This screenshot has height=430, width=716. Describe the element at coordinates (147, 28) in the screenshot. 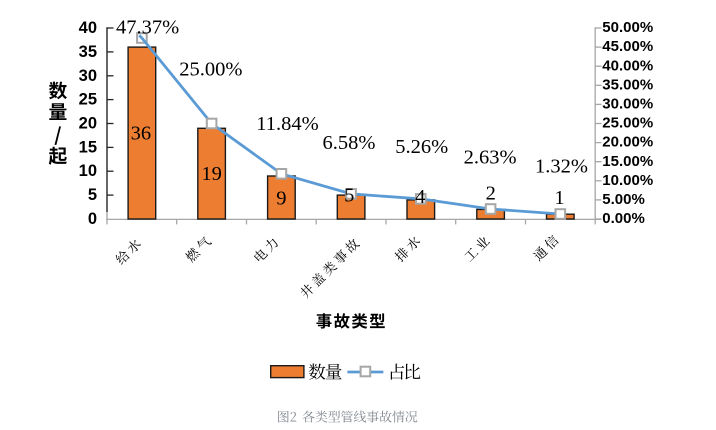

I see `svg-text: 47.37%` at that location.